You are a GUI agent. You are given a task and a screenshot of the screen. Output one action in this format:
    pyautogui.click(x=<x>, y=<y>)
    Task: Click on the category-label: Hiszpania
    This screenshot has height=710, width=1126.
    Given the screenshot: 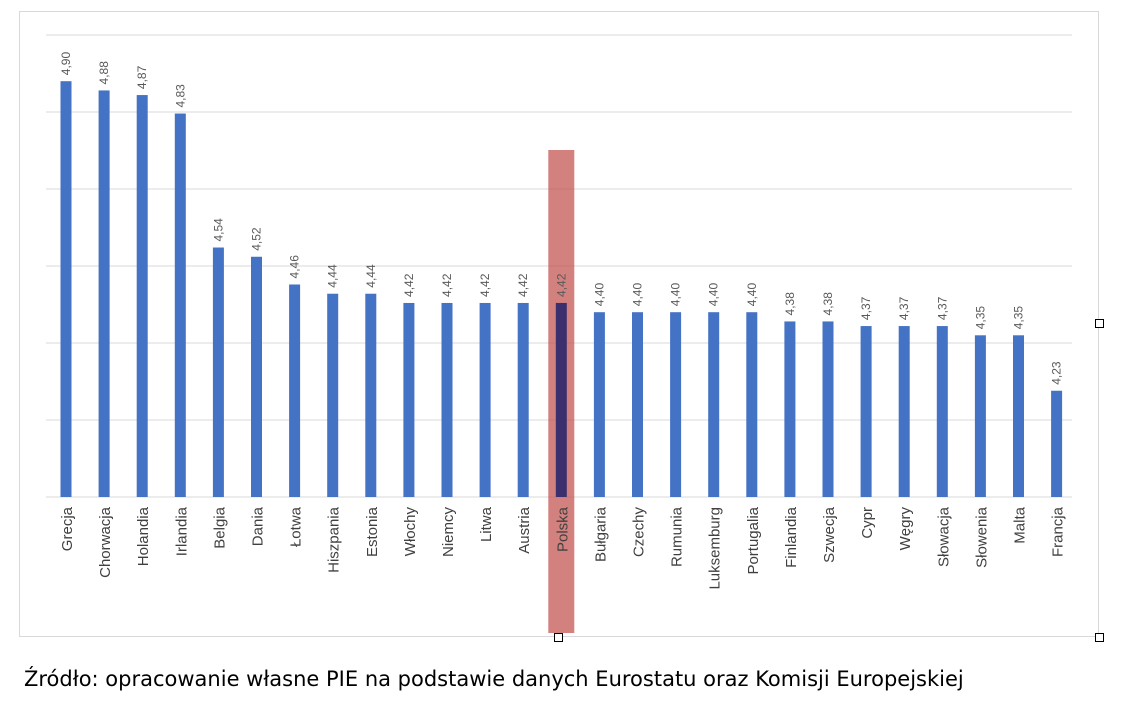 What is the action you would take?
    pyautogui.click(x=334, y=539)
    